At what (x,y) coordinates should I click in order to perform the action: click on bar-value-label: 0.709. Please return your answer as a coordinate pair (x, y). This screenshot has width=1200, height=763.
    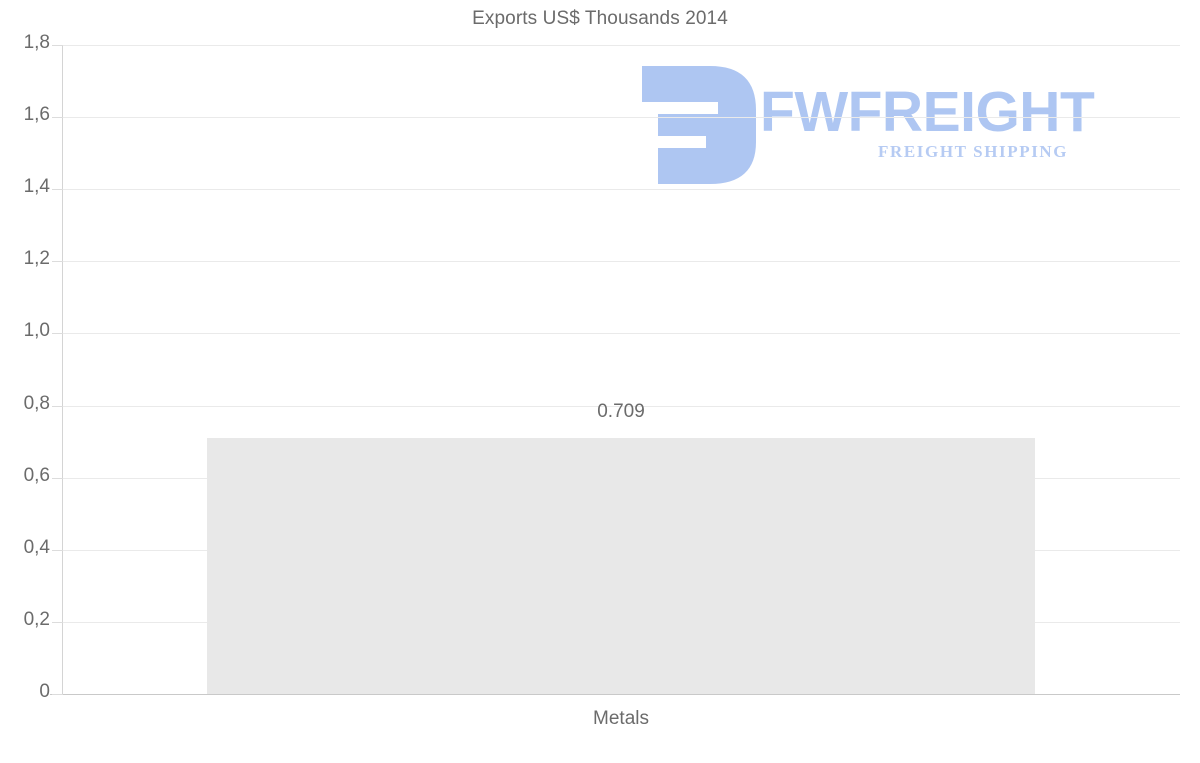
    Looking at the image, I should click on (621, 412).